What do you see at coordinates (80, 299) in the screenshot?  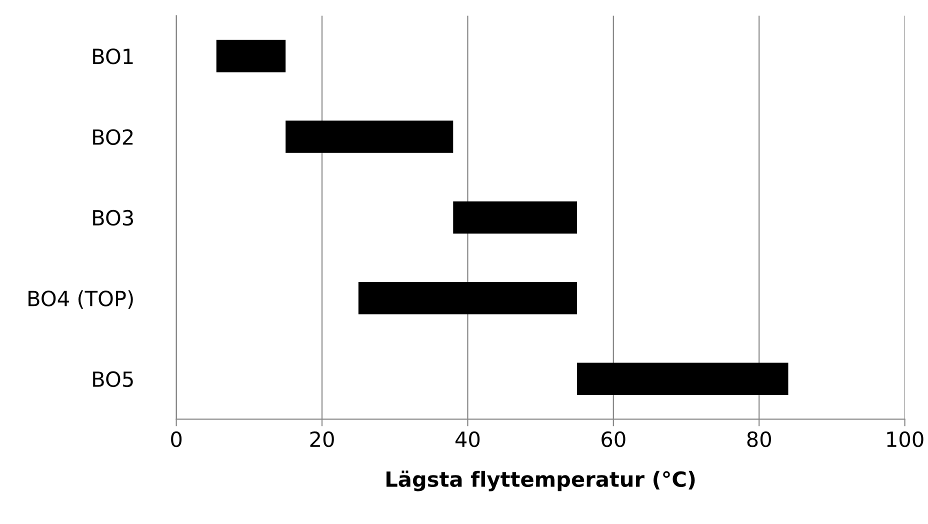 I see `y-tick-label: BO4 (TOP)` at bounding box center [80, 299].